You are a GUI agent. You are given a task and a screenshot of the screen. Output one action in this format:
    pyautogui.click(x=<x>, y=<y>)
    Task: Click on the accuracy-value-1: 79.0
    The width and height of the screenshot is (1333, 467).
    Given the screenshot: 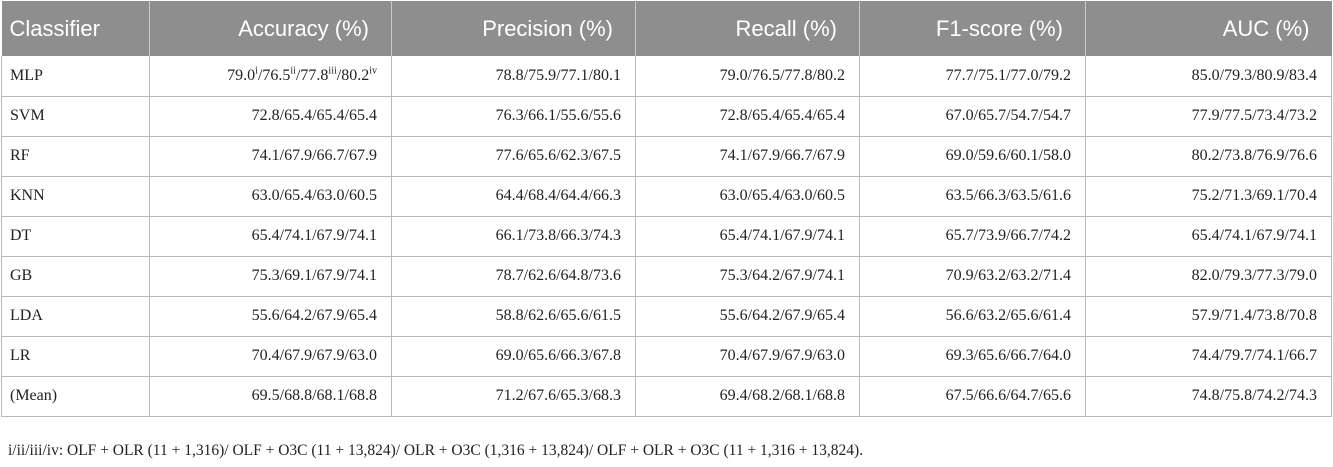 What is the action you would take?
    pyautogui.click(x=241, y=75)
    